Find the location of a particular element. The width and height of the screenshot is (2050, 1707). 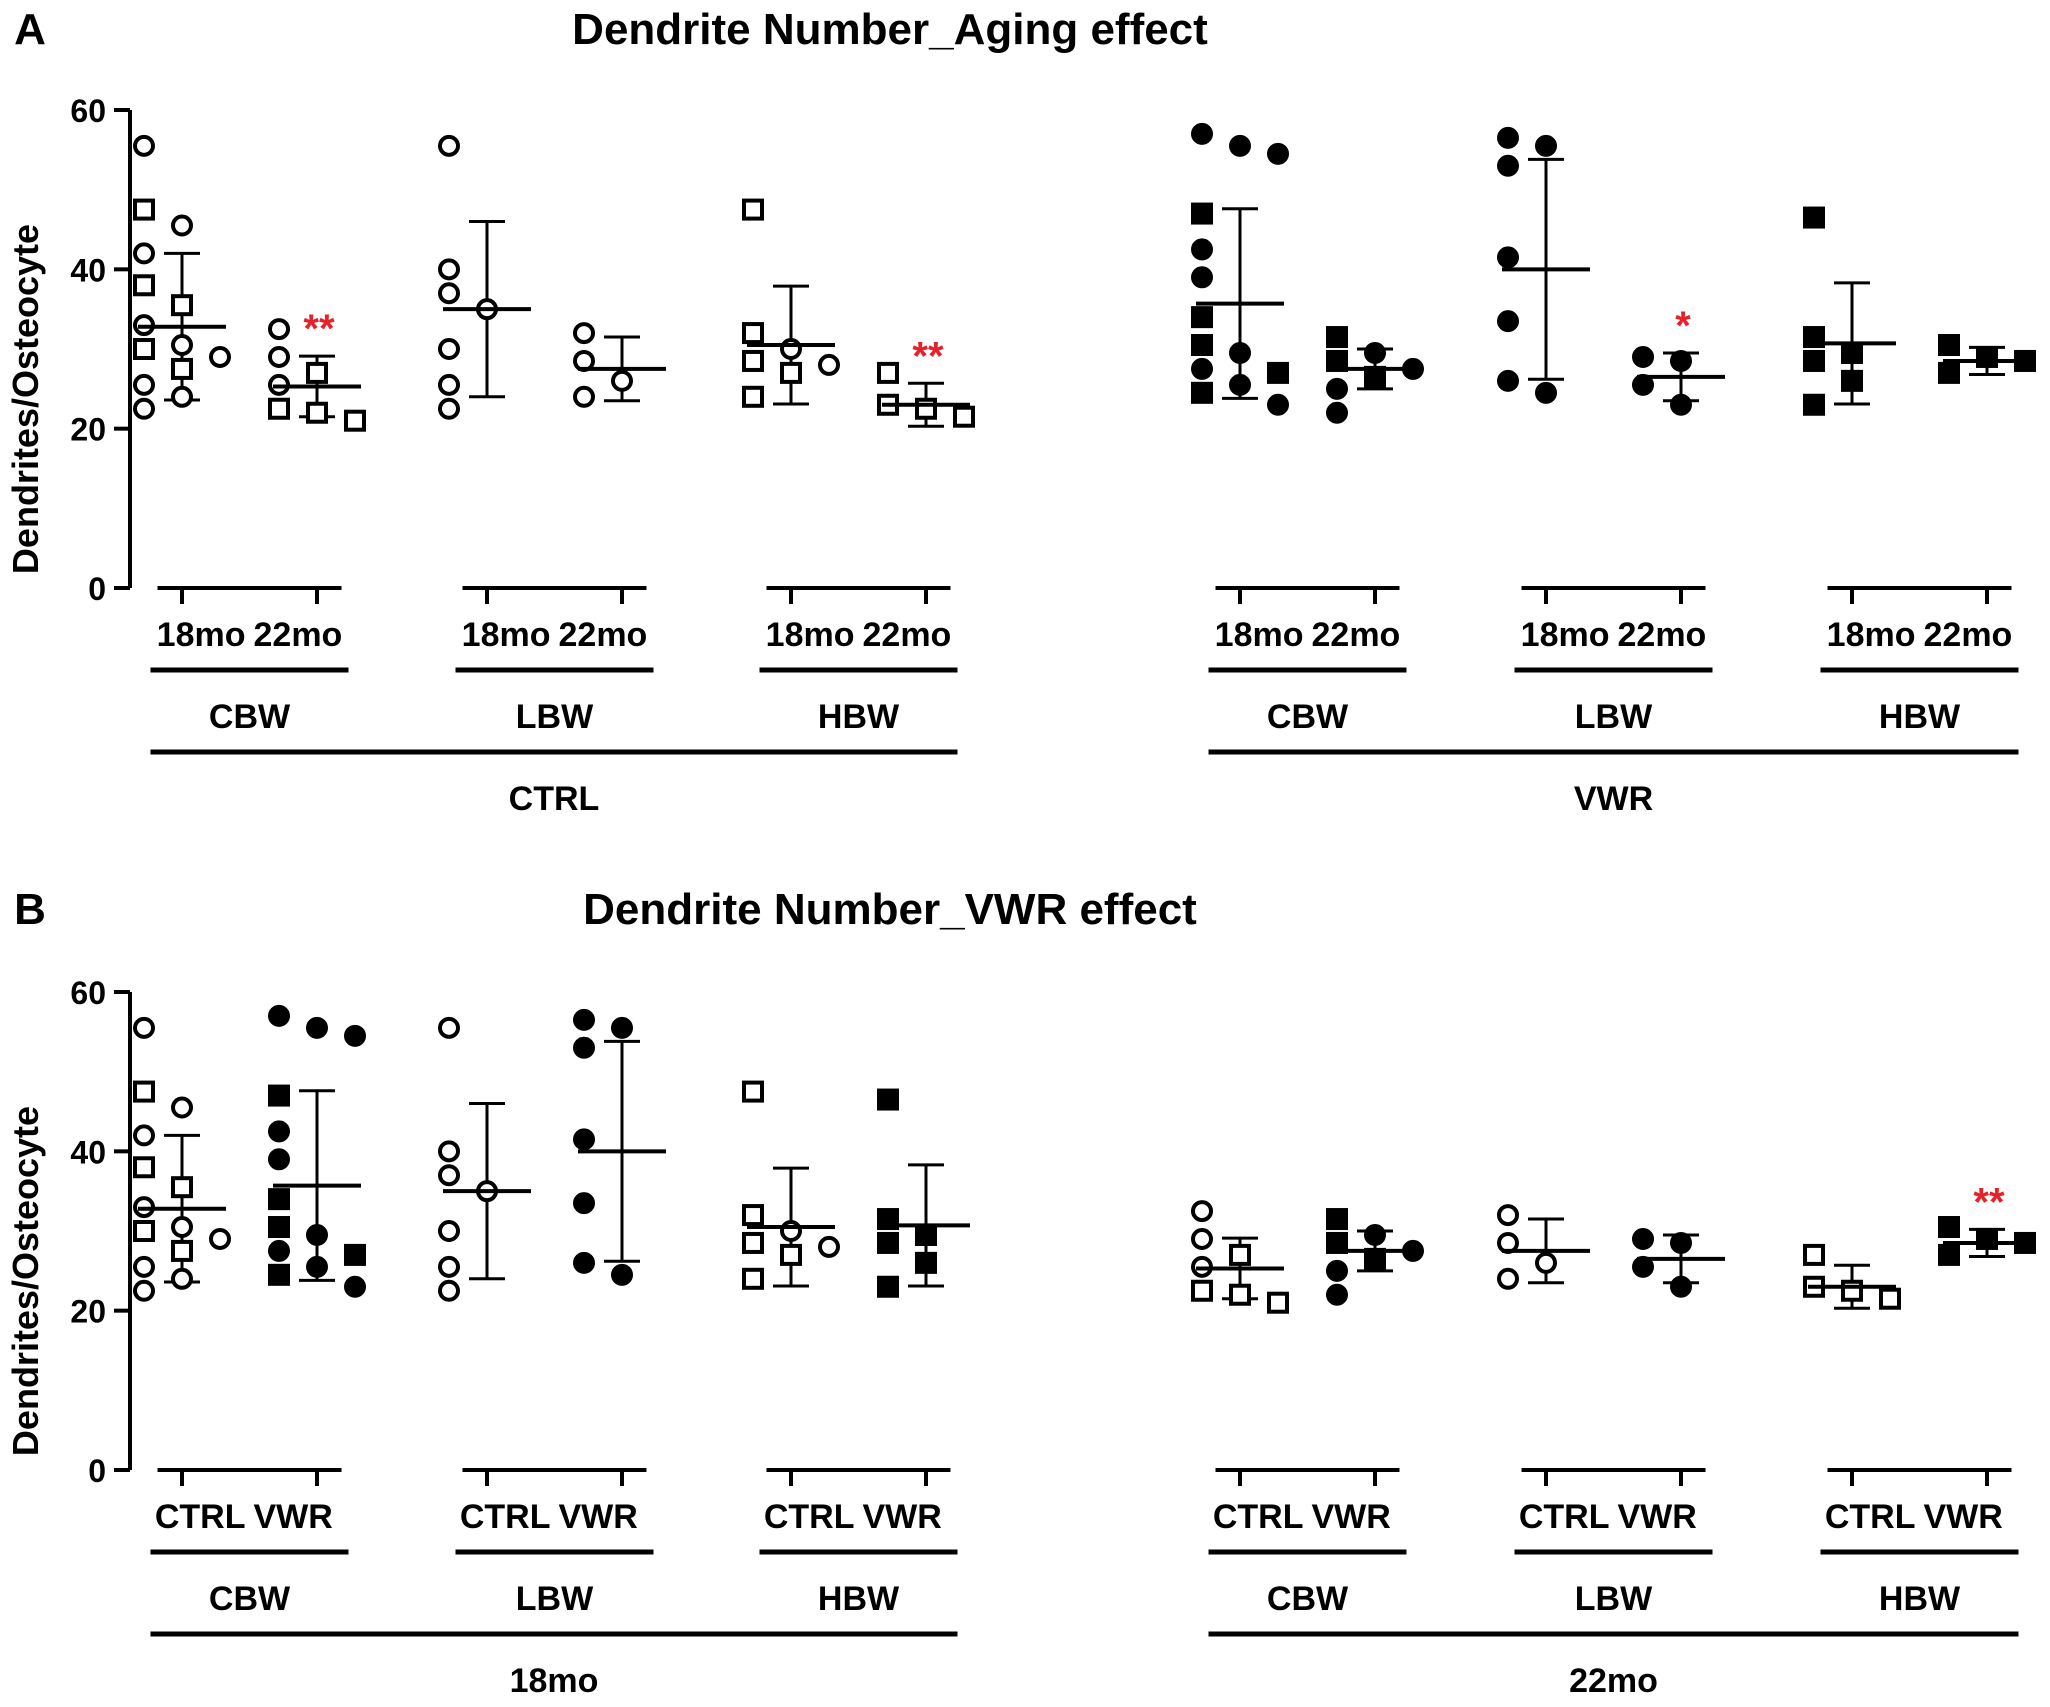

series-18mo-HBW-VWR is located at coordinates (923, 1193).